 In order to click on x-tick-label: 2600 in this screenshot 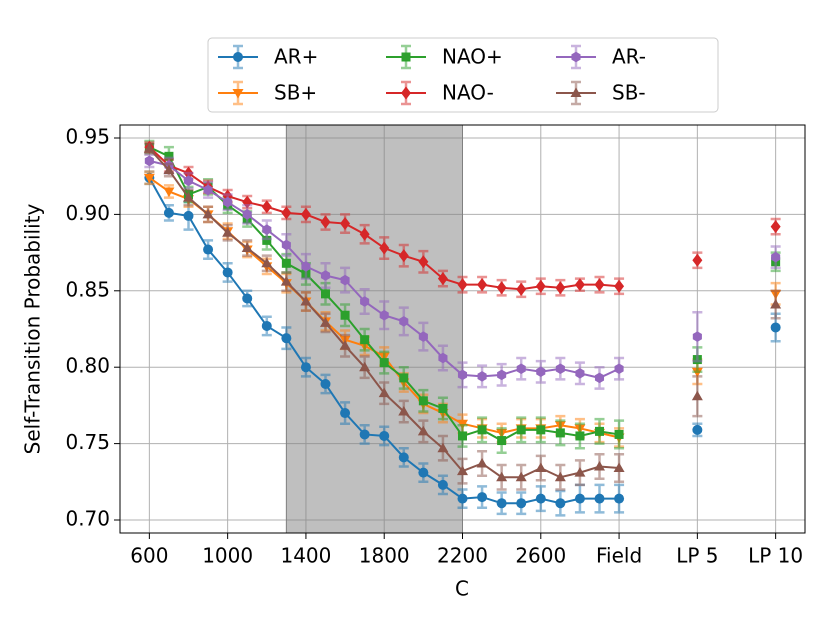, I will do `click(540, 556)`.